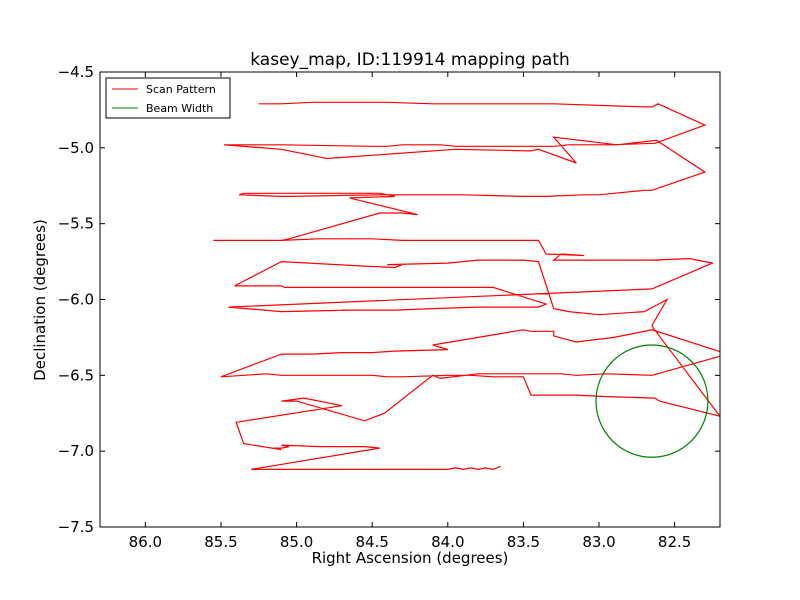 The width and height of the screenshot is (800, 600). I want to click on x-tick-label: 82.5, so click(674, 542).